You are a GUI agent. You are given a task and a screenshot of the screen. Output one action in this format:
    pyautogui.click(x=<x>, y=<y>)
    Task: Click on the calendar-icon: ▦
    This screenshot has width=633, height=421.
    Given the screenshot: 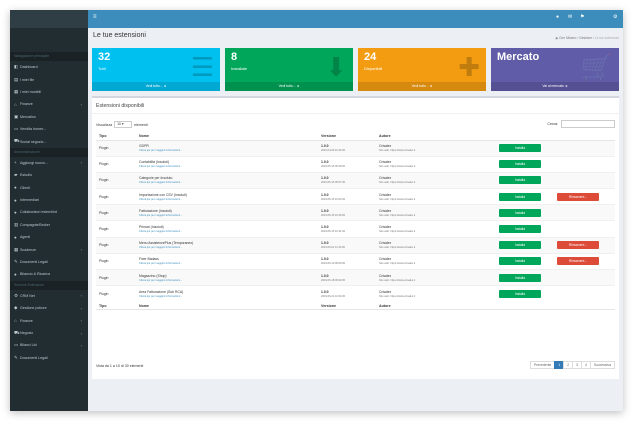 What is the action you would take?
    pyautogui.click(x=16, y=249)
    